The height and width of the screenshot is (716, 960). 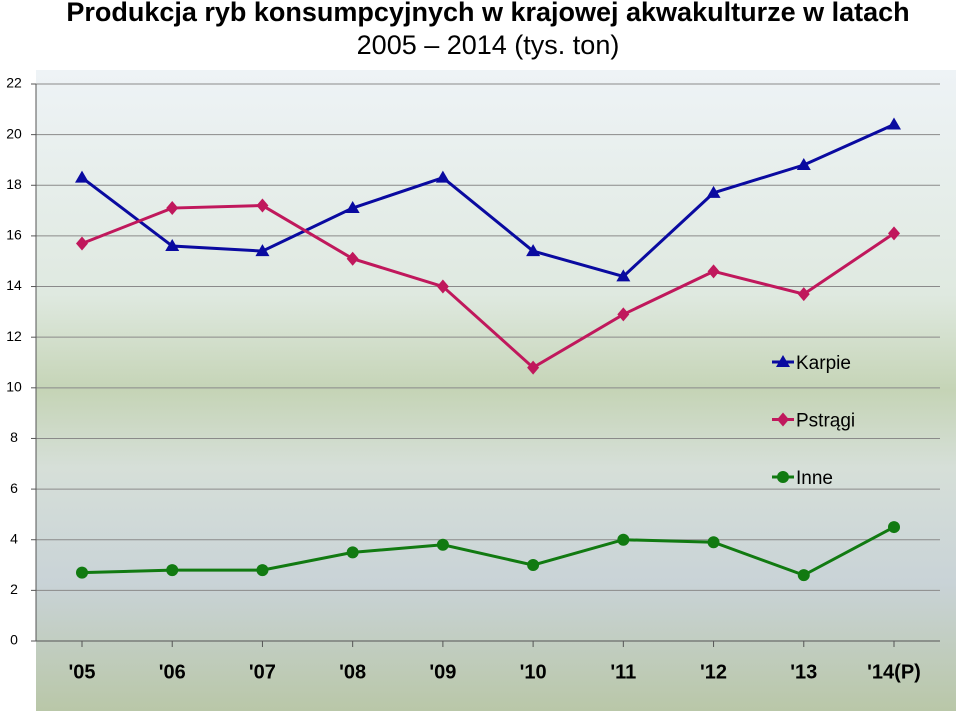 I want to click on x-tick-label: '07, so click(x=262, y=672).